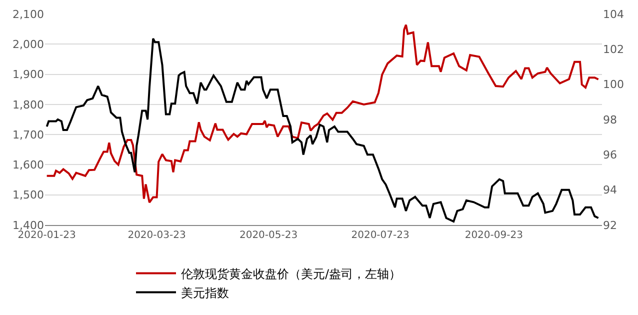  I want to click on y-tick-label: 1,600, so click(28, 165).